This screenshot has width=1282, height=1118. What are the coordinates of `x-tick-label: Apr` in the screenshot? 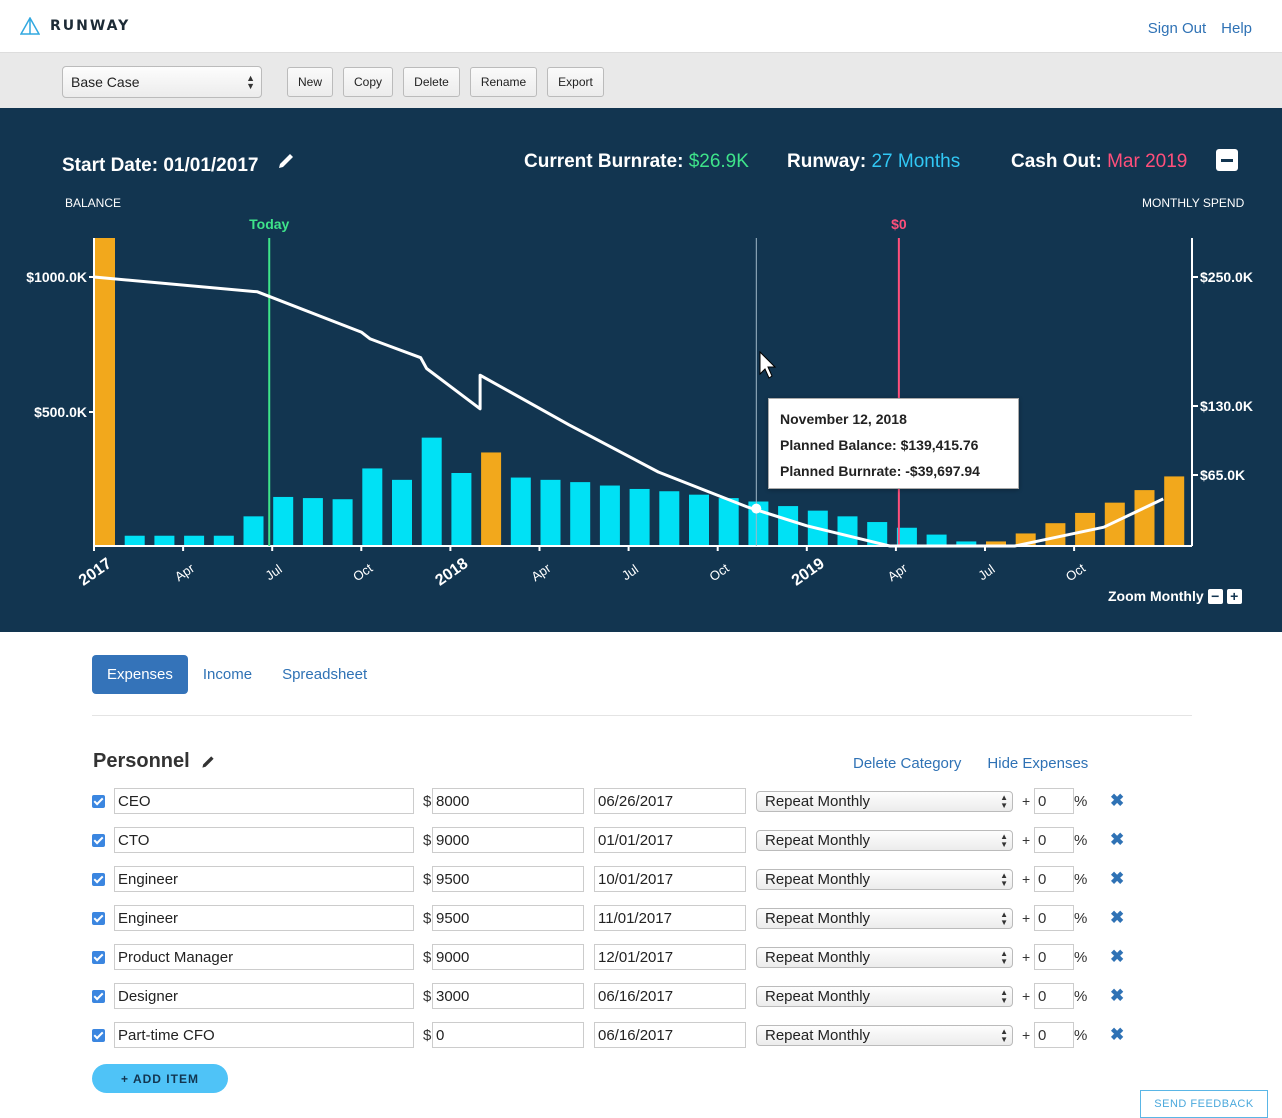 It's located at (898, 572).